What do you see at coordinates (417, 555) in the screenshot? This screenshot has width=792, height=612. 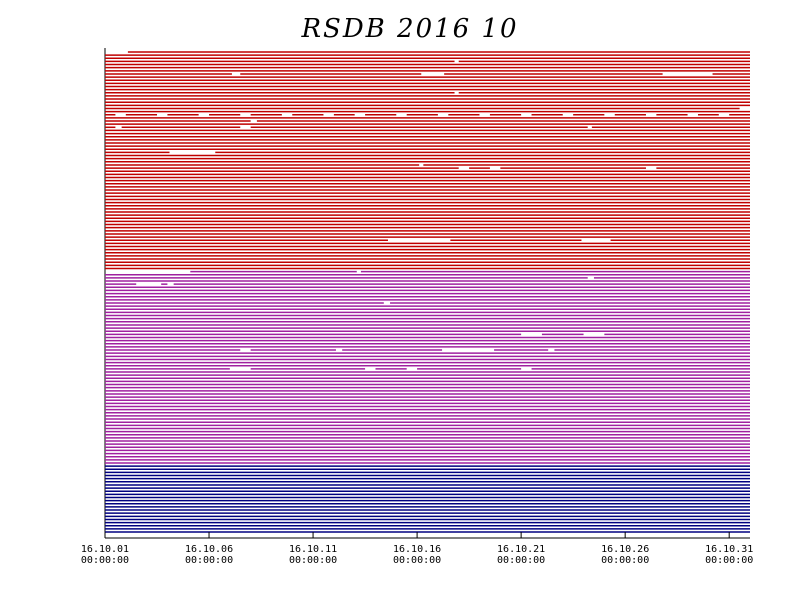 I see `x-tick-label: 16.10.16 00:00:00` at bounding box center [417, 555].